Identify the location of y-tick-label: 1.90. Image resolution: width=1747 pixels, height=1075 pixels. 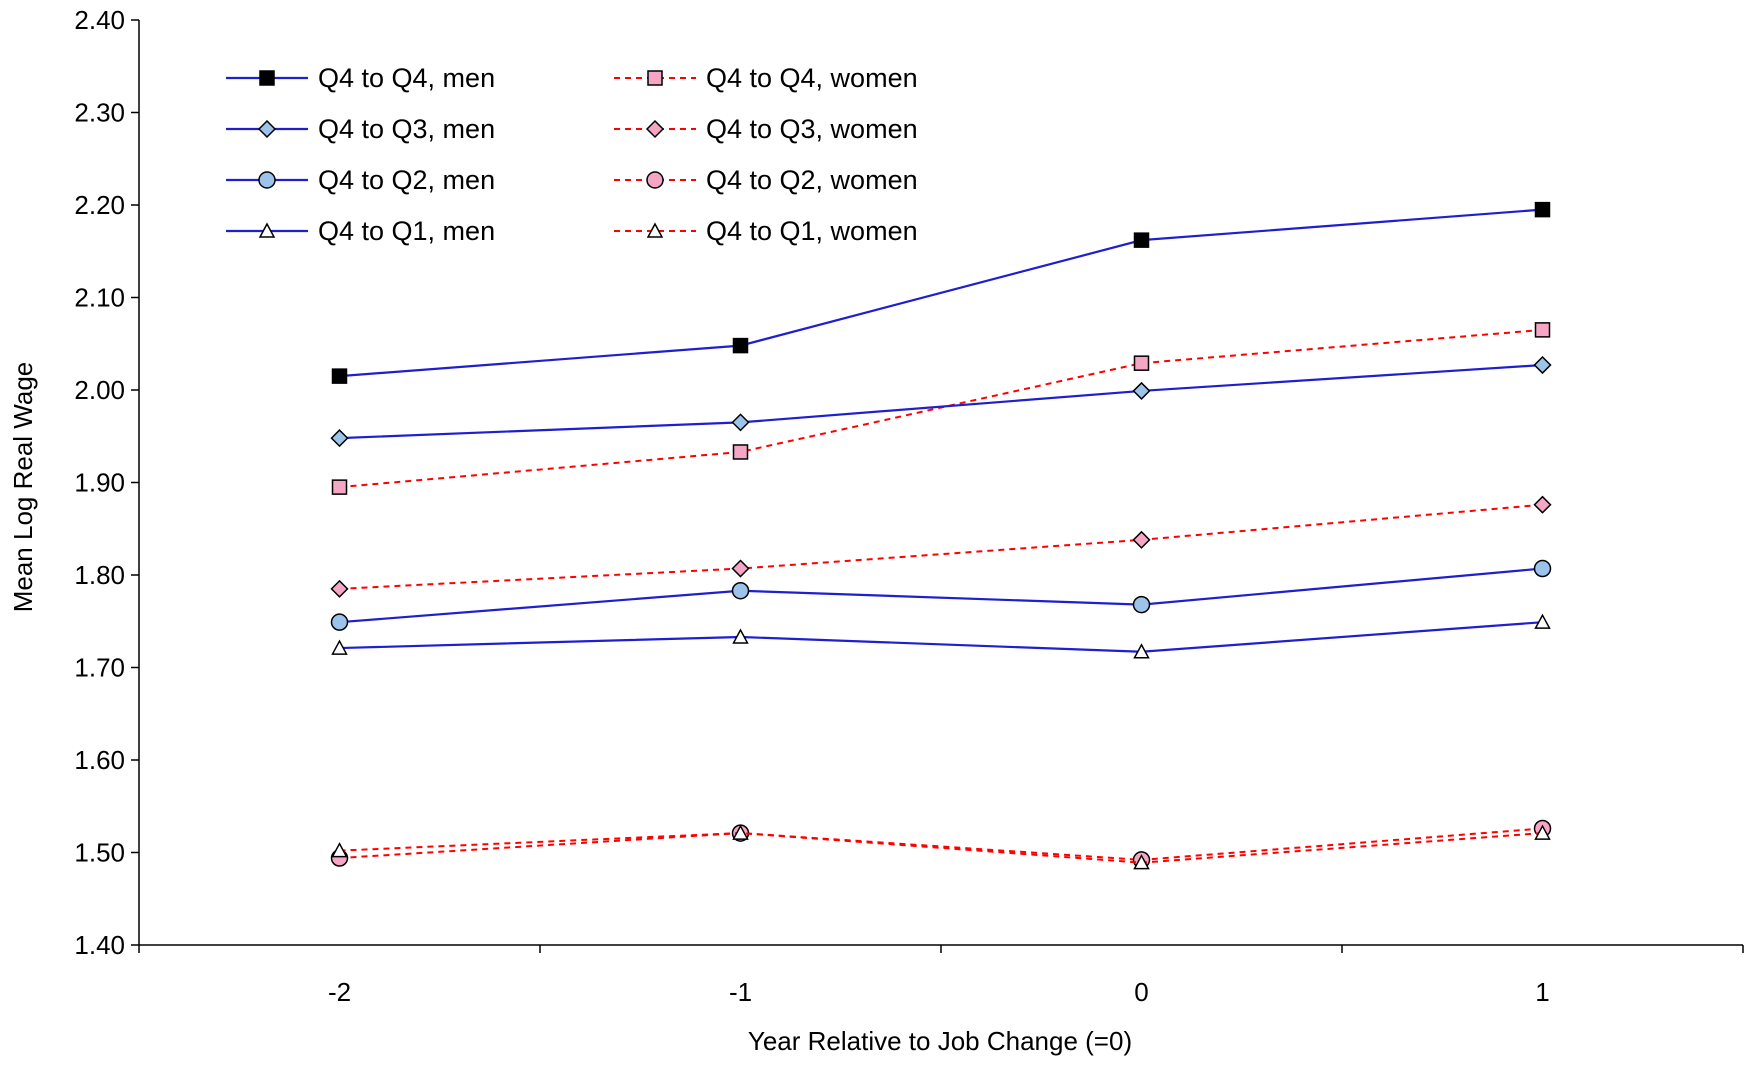
(99, 483).